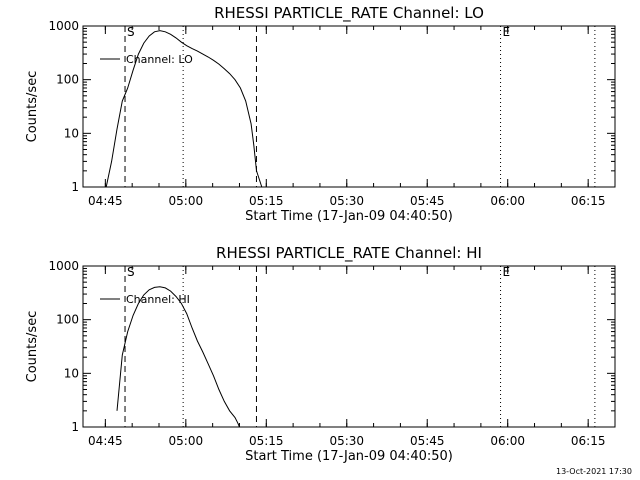 The image size is (640, 480). Describe the element at coordinates (349, 13) in the screenshot. I see `chart-title: RHESSI PARTICLE_RATE Channel: LO` at that location.